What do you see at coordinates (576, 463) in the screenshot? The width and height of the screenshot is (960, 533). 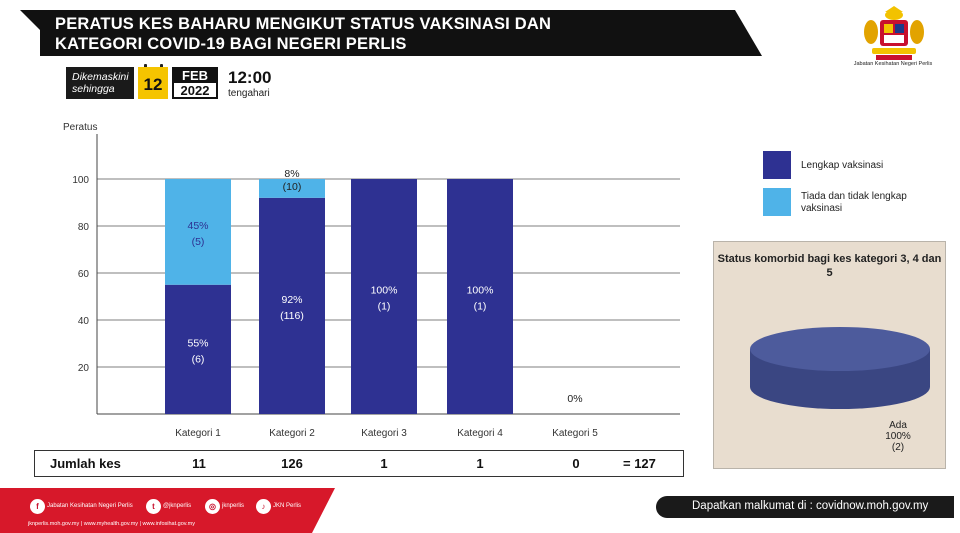 I see `summary-value-5: 0` at bounding box center [576, 463].